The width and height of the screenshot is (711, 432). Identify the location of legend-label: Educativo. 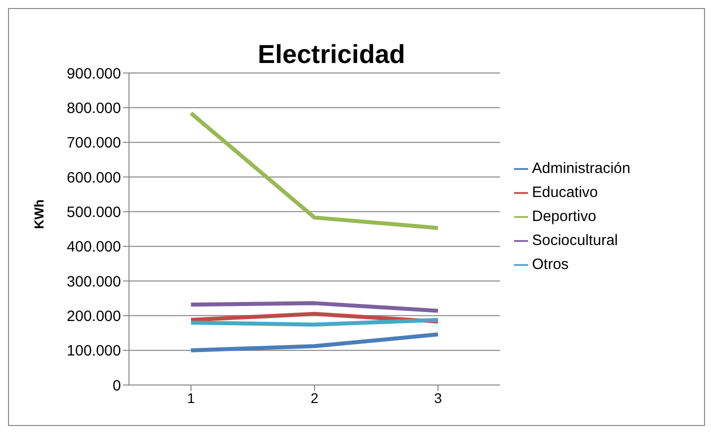
(565, 192).